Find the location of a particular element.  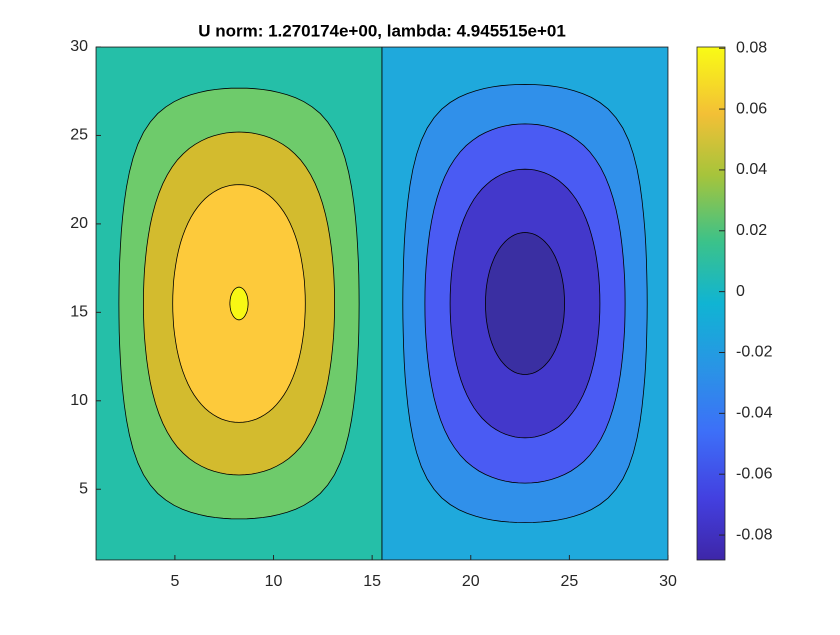

y-tick-label: 25 is located at coordinates (79, 135).